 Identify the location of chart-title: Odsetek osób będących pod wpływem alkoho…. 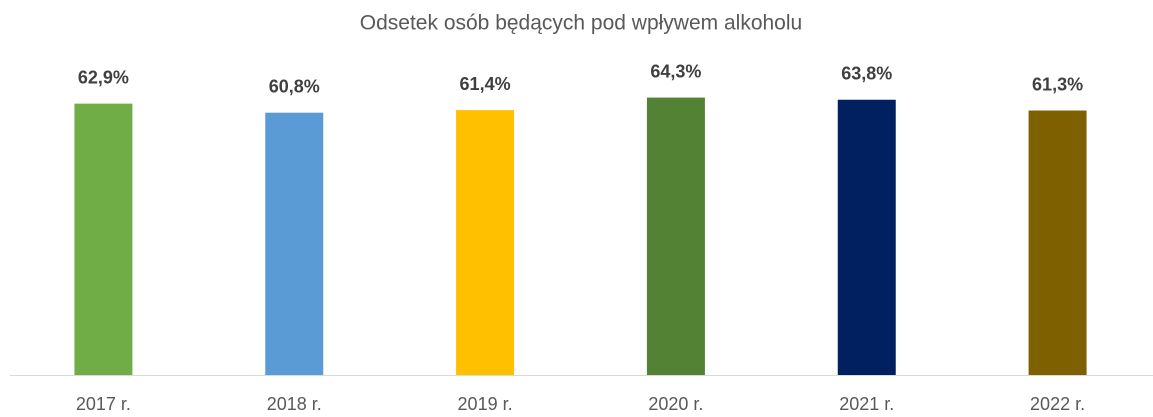
(581, 23).